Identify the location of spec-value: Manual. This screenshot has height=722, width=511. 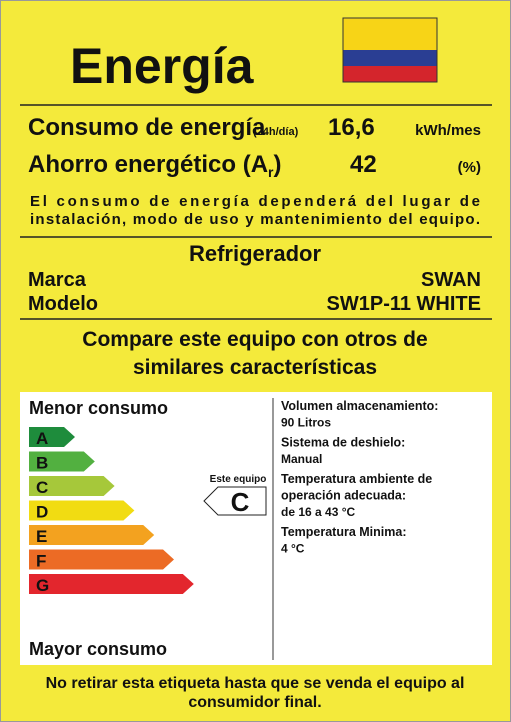
(301, 459).